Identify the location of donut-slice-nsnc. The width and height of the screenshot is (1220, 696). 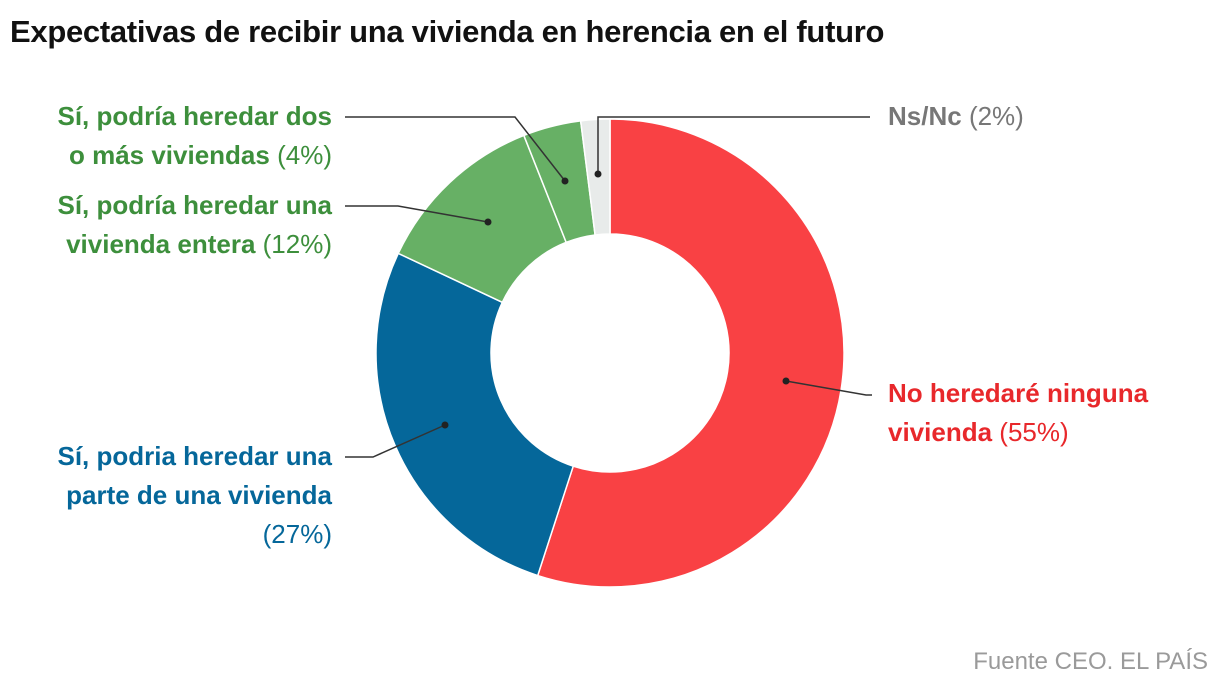
(595, 177).